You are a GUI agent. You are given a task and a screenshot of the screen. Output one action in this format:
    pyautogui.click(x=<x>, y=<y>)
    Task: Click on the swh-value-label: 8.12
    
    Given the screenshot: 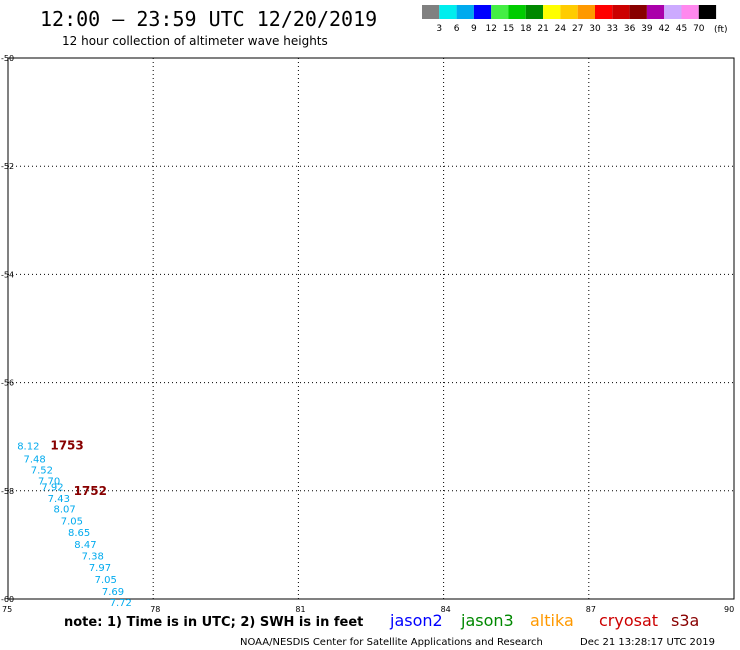 What is the action you would take?
    pyautogui.click(x=28, y=446)
    